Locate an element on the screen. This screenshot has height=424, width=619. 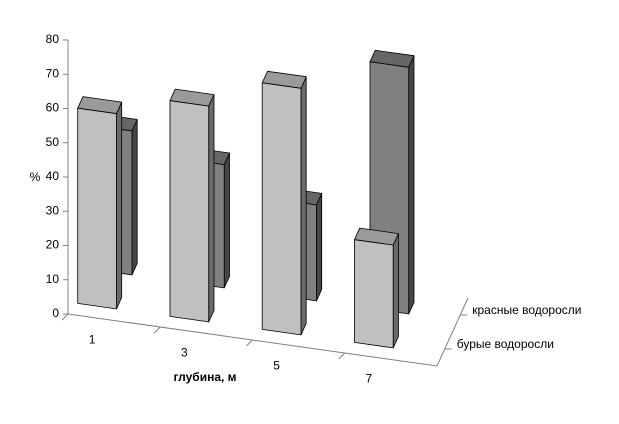
y-tick-label: 30 is located at coordinates (53, 210).